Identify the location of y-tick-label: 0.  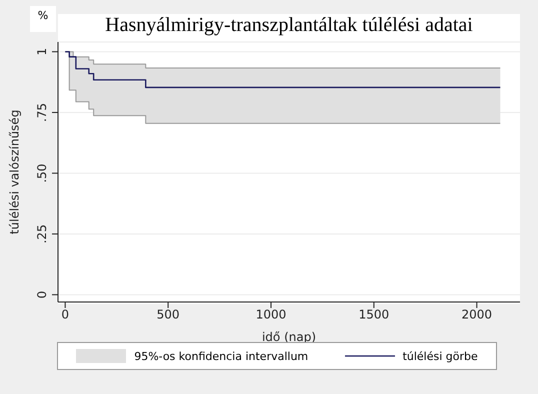
(42, 294).